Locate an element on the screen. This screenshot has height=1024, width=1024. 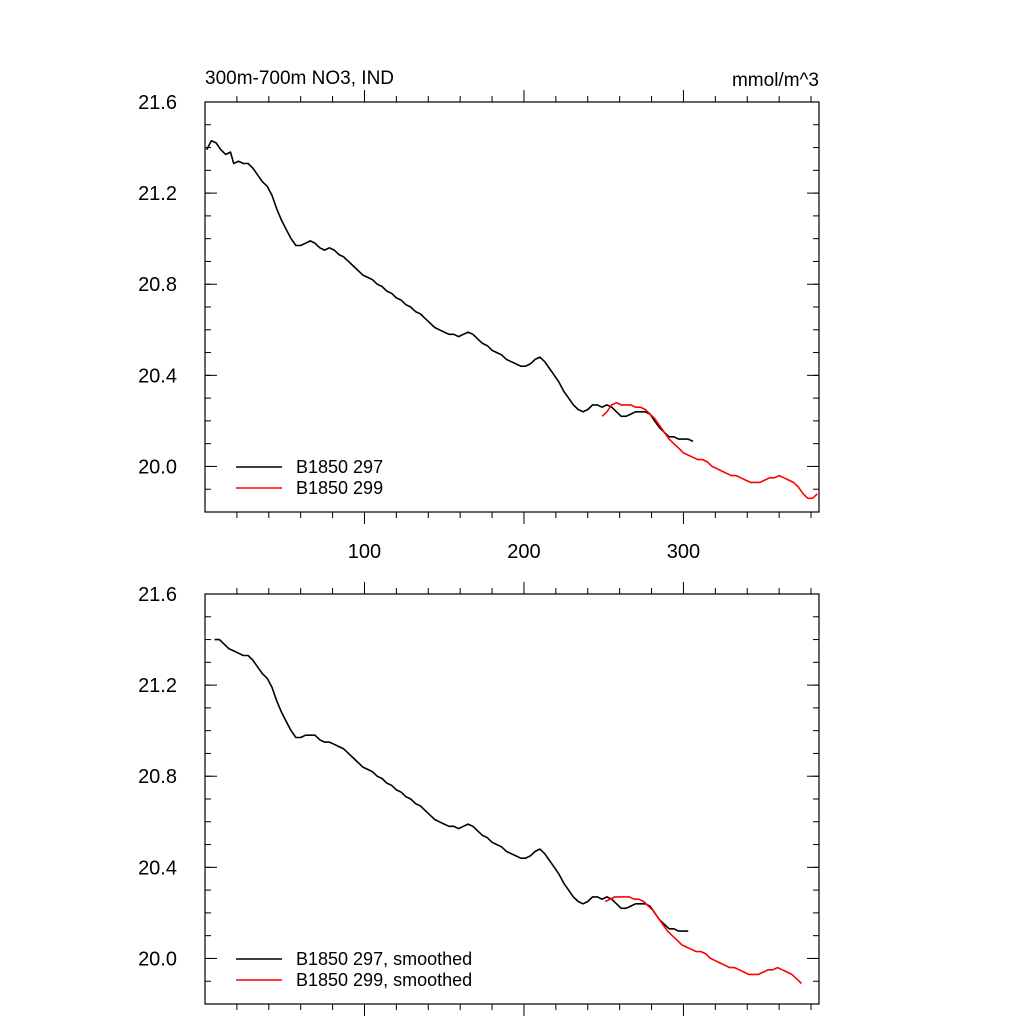
top-y-tick-label: 20.8 is located at coordinates (157, 285).